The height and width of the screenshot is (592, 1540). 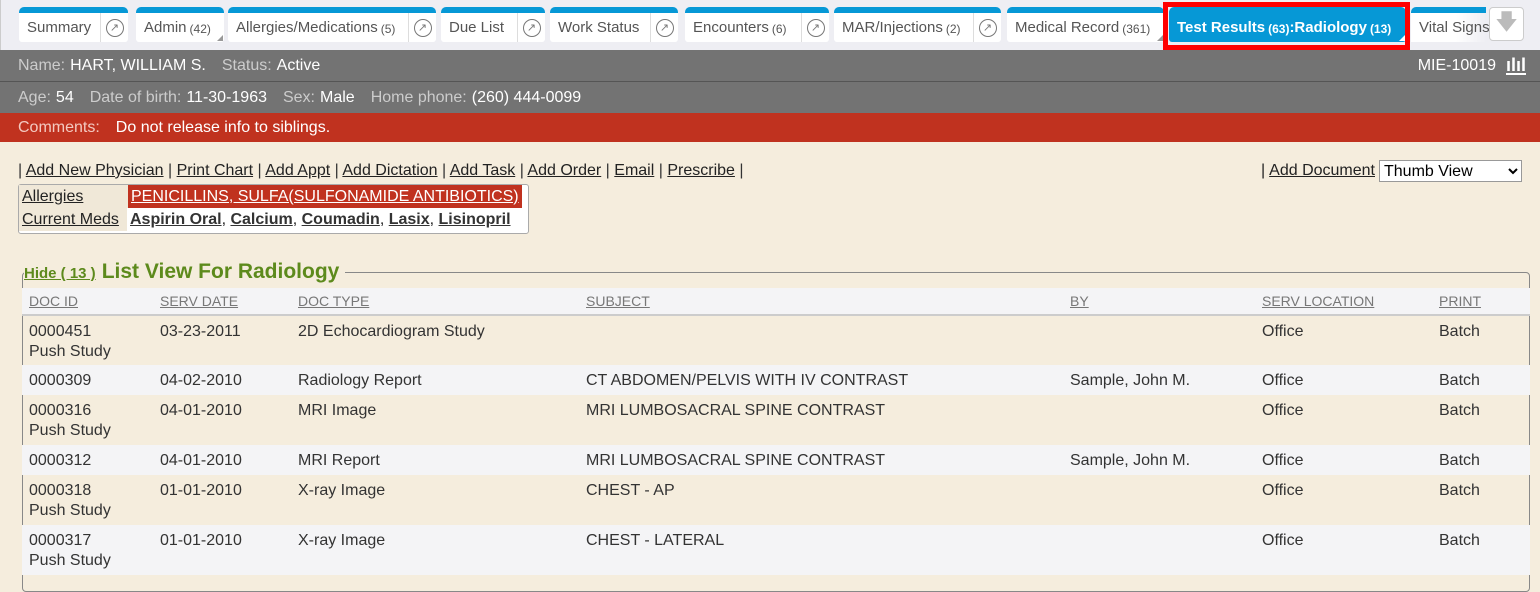 I want to click on tab-name: Encounters, so click(x=731, y=27).